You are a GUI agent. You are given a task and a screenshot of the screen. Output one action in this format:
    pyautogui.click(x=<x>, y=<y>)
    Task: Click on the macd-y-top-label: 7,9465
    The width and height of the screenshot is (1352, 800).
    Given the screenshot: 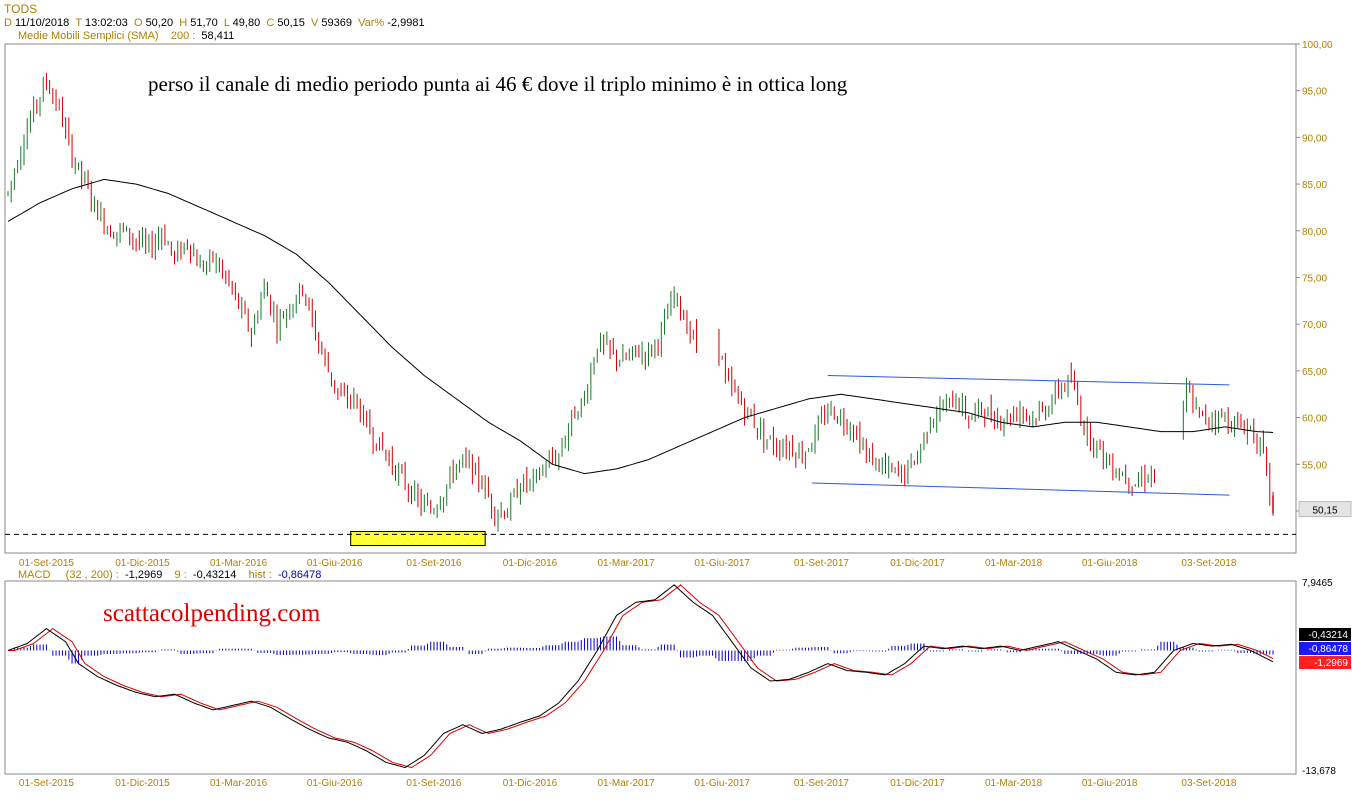 What is the action you would take?
    pyautogui.click(x=1317, y=583)
    